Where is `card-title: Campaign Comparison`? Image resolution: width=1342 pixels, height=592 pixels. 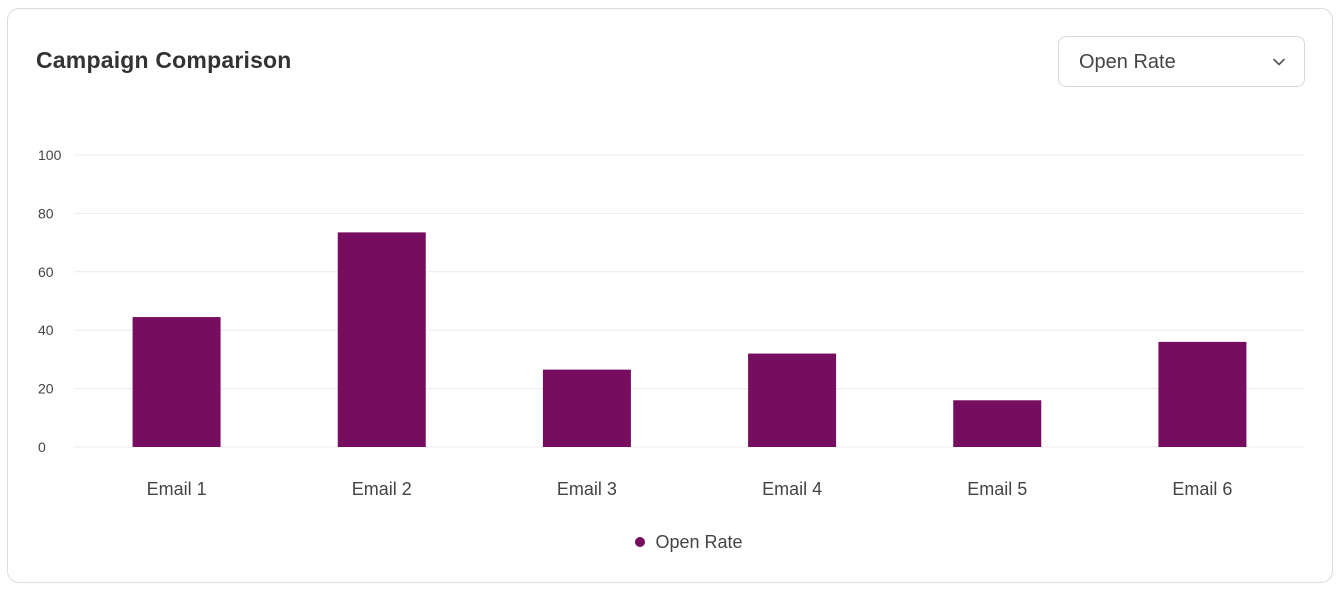
card-title: Campaign Comparison is located at coordinates (164, 60).